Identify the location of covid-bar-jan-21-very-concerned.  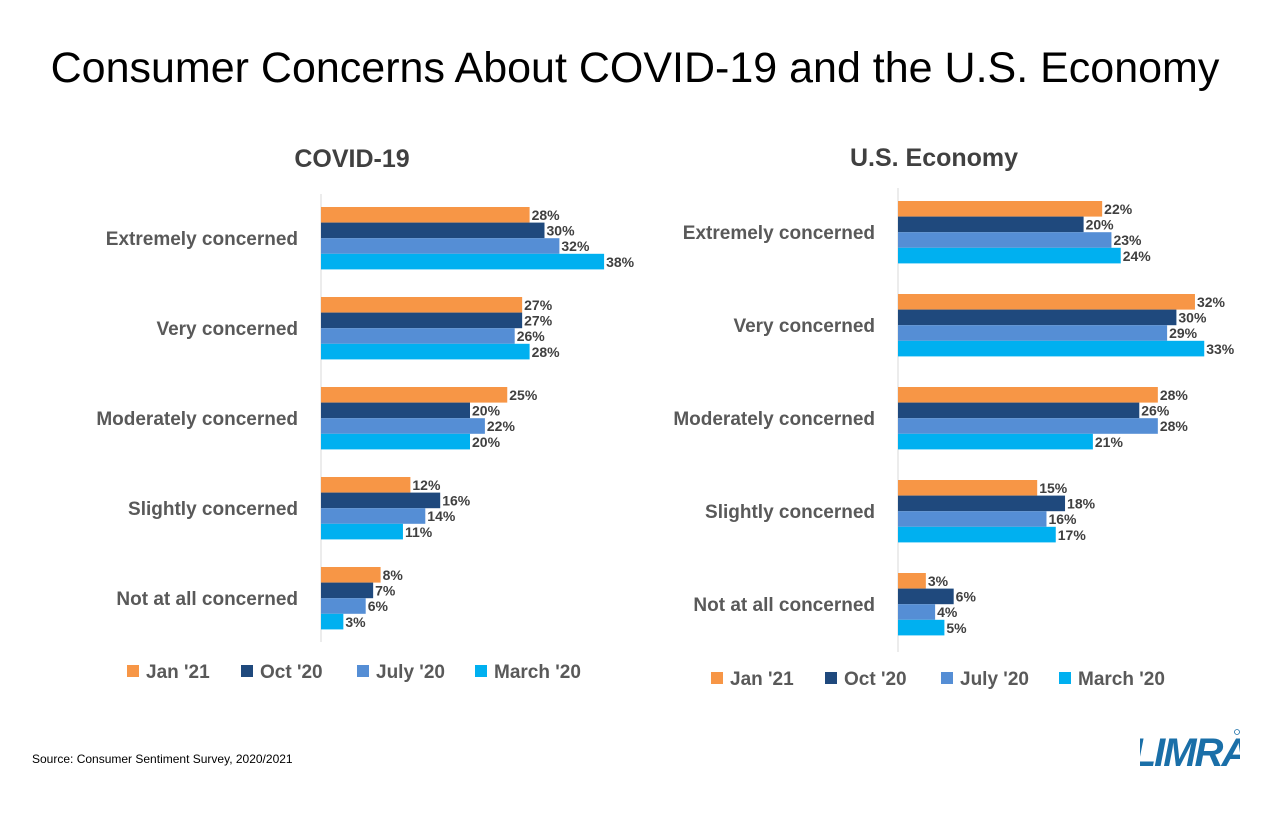
(422, 305).